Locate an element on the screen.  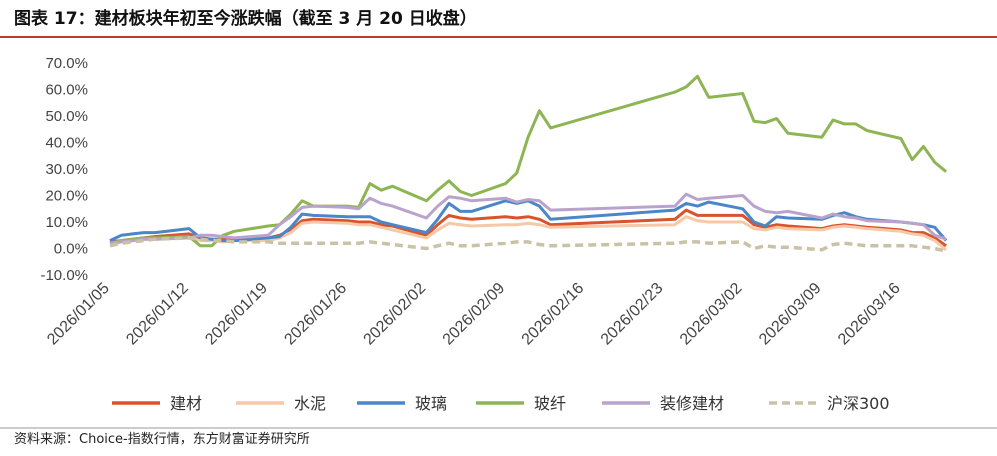
legend-label: 玻璃 is located at coordinates (431, 403).